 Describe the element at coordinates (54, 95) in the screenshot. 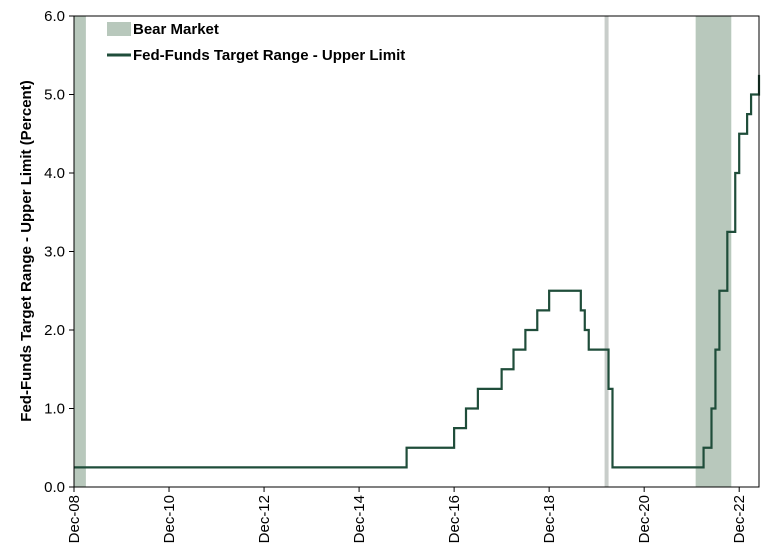

I see `y-tick-label: 5.0` at that location.